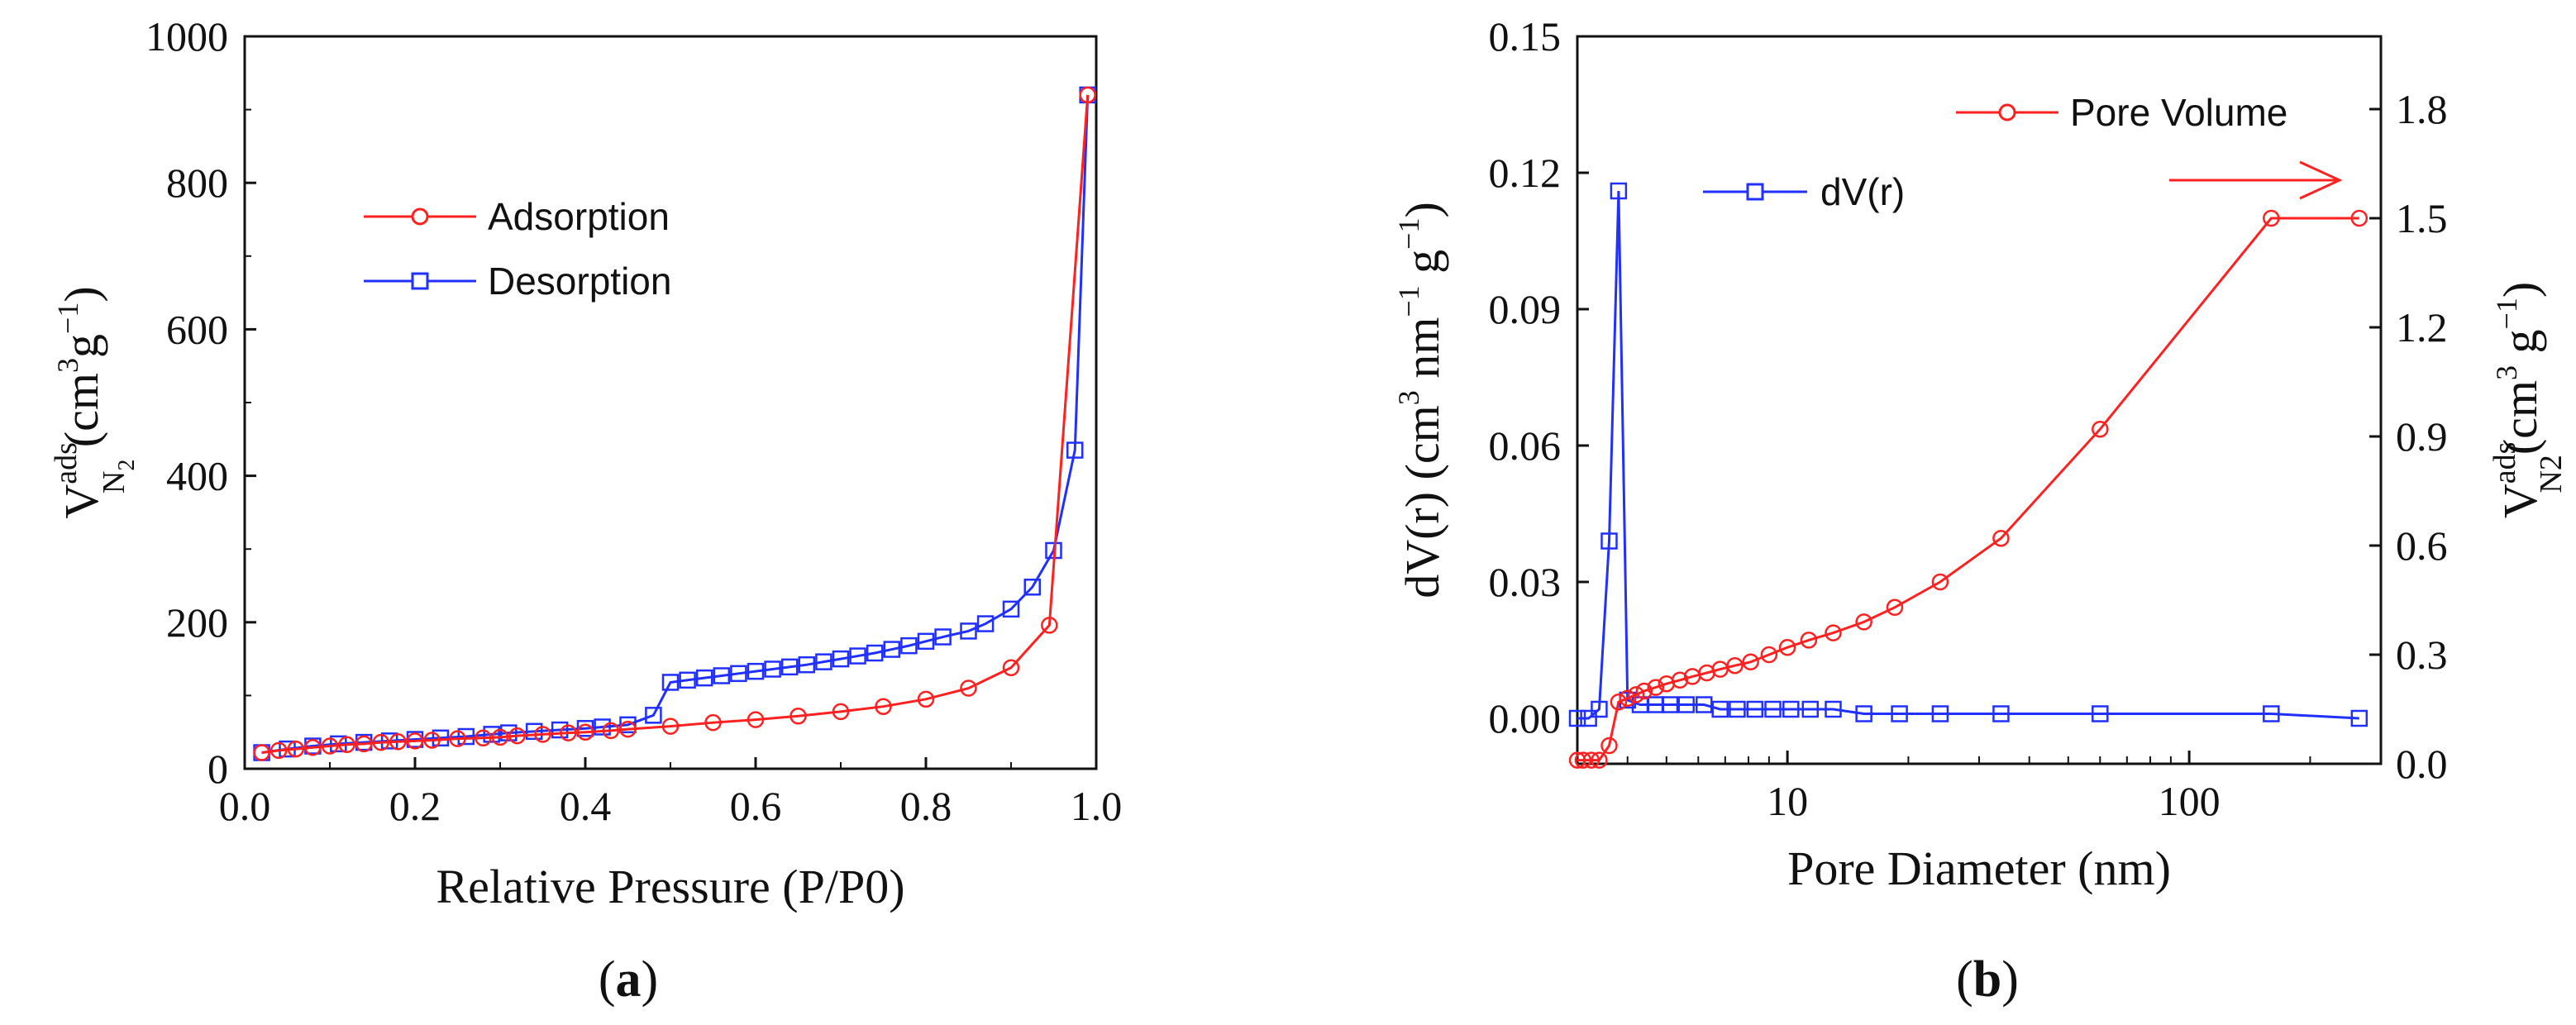 The width and height of the screenshot is (2576, 1025). What do you see at coordinates (218, 769) in the screenshot?
I see `y-tick-label: 0` at bounding box center [218, 769].